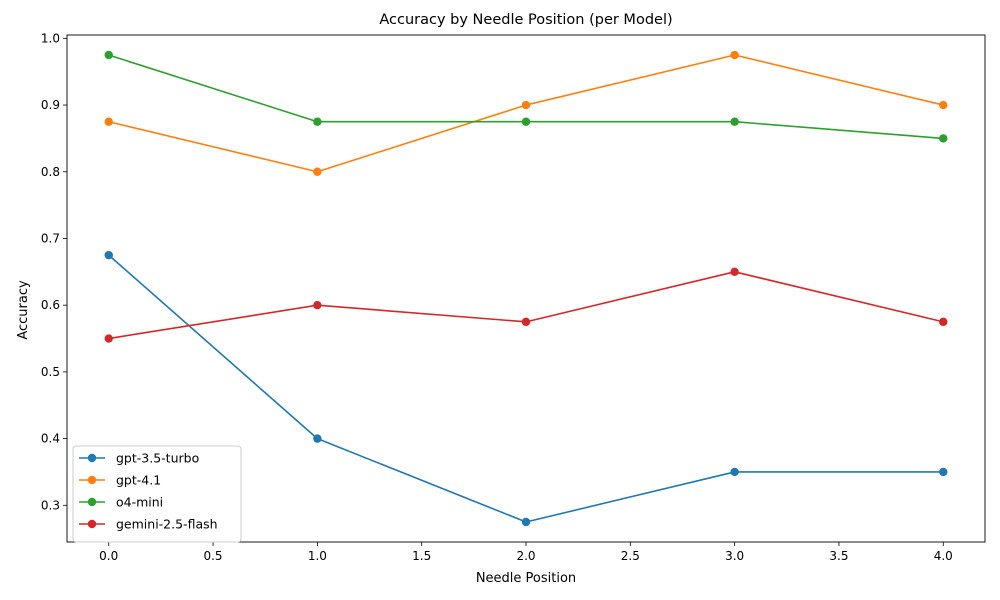 This screenshot has height=600, width=1000. I want to click on legend-label-gemini-2-5-flash: gemini-2.5-flash, so click(167, 524).